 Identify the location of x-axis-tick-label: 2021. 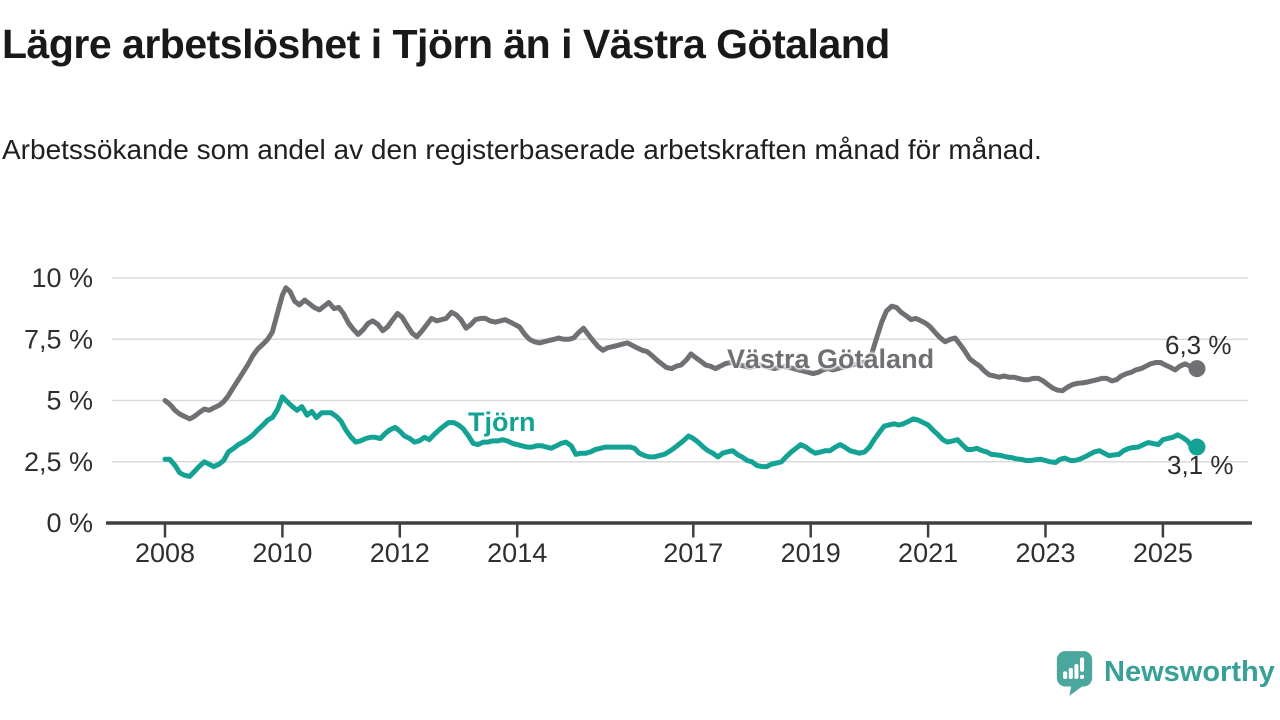
(928, 553).